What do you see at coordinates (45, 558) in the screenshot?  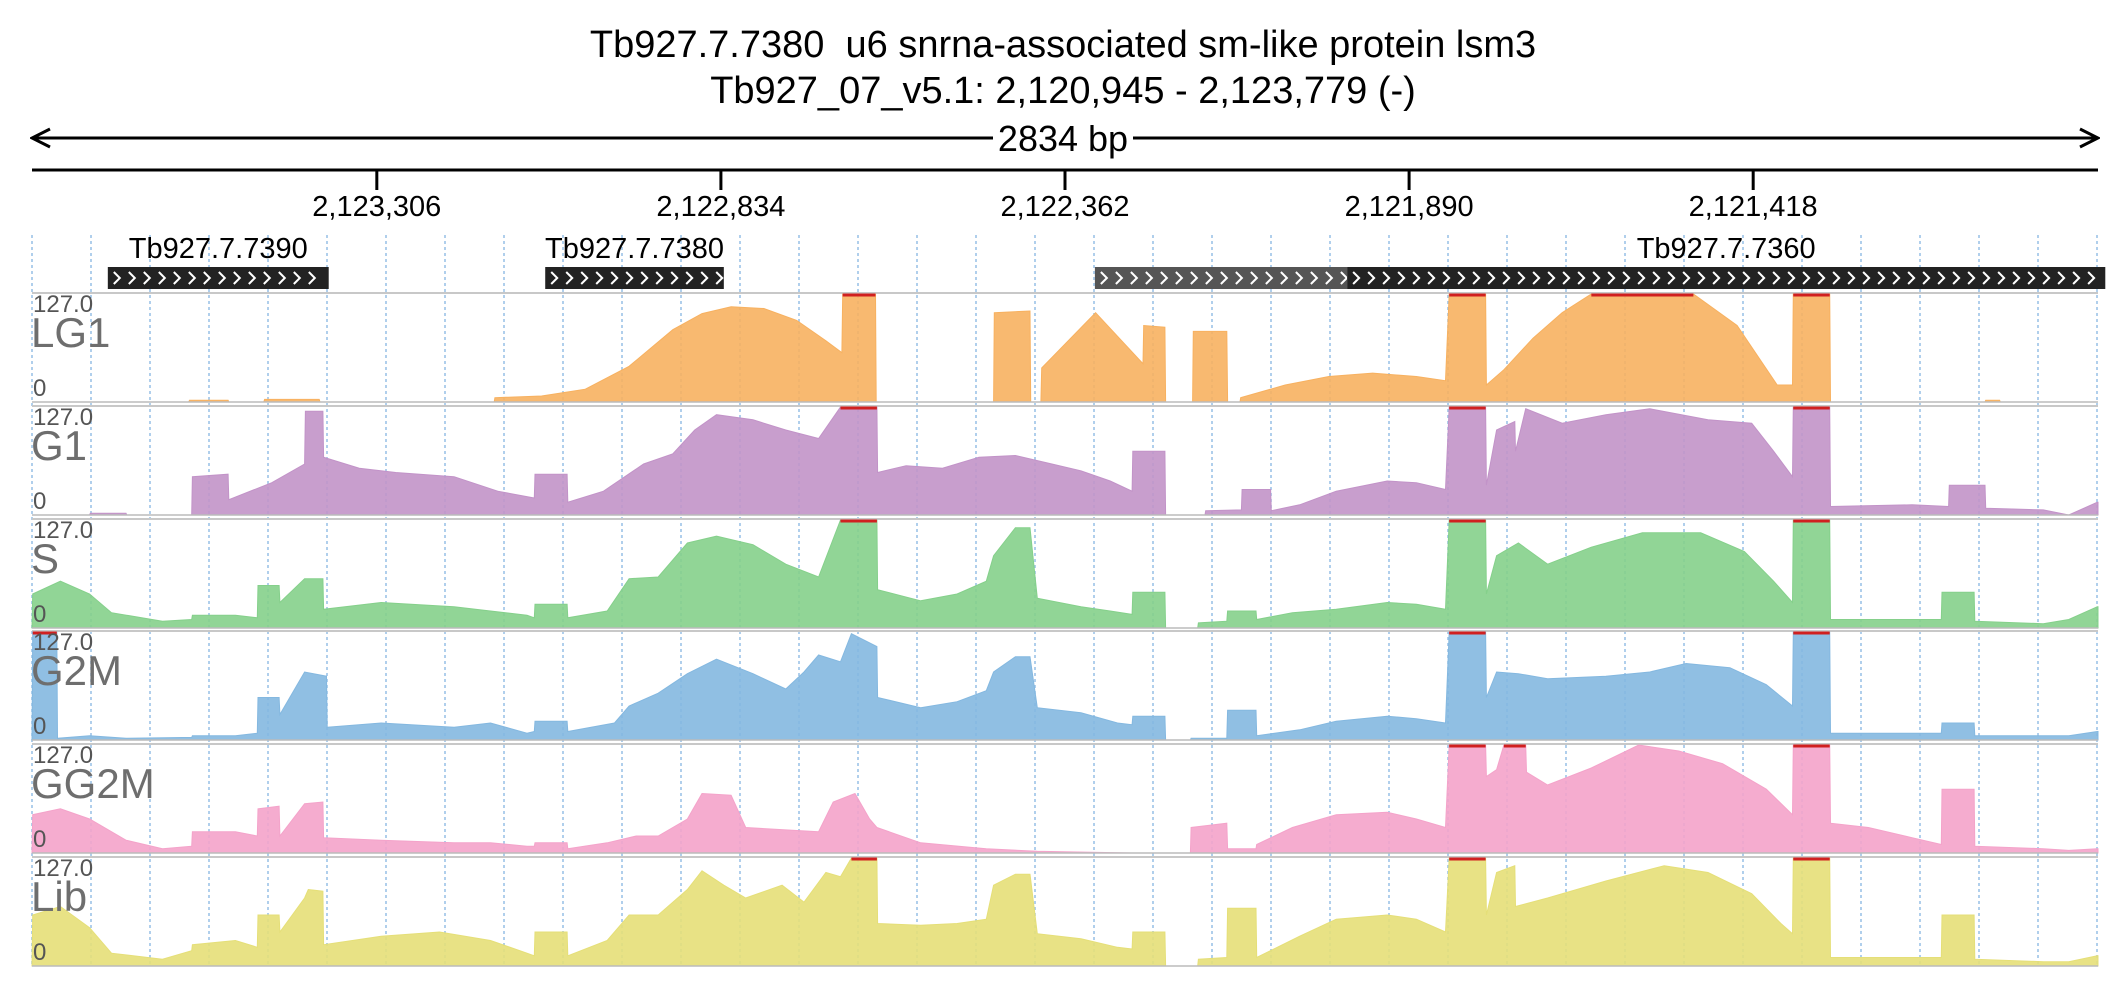 I see `track-name-label: S` at bounding box center [45, 558].